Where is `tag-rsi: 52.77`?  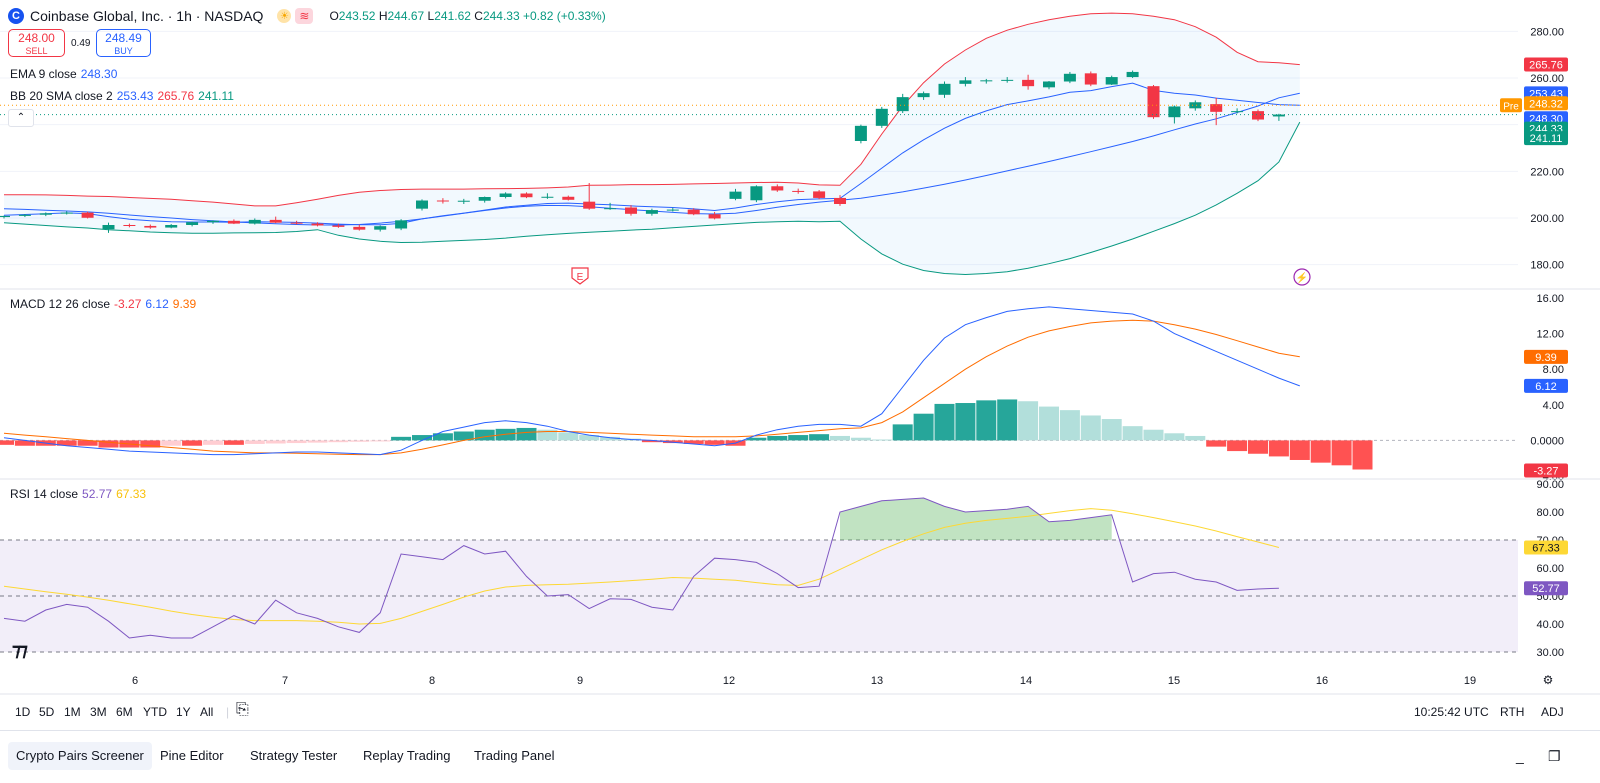
tag-rsi: 52.77 is located at coordinates (1546, 589).